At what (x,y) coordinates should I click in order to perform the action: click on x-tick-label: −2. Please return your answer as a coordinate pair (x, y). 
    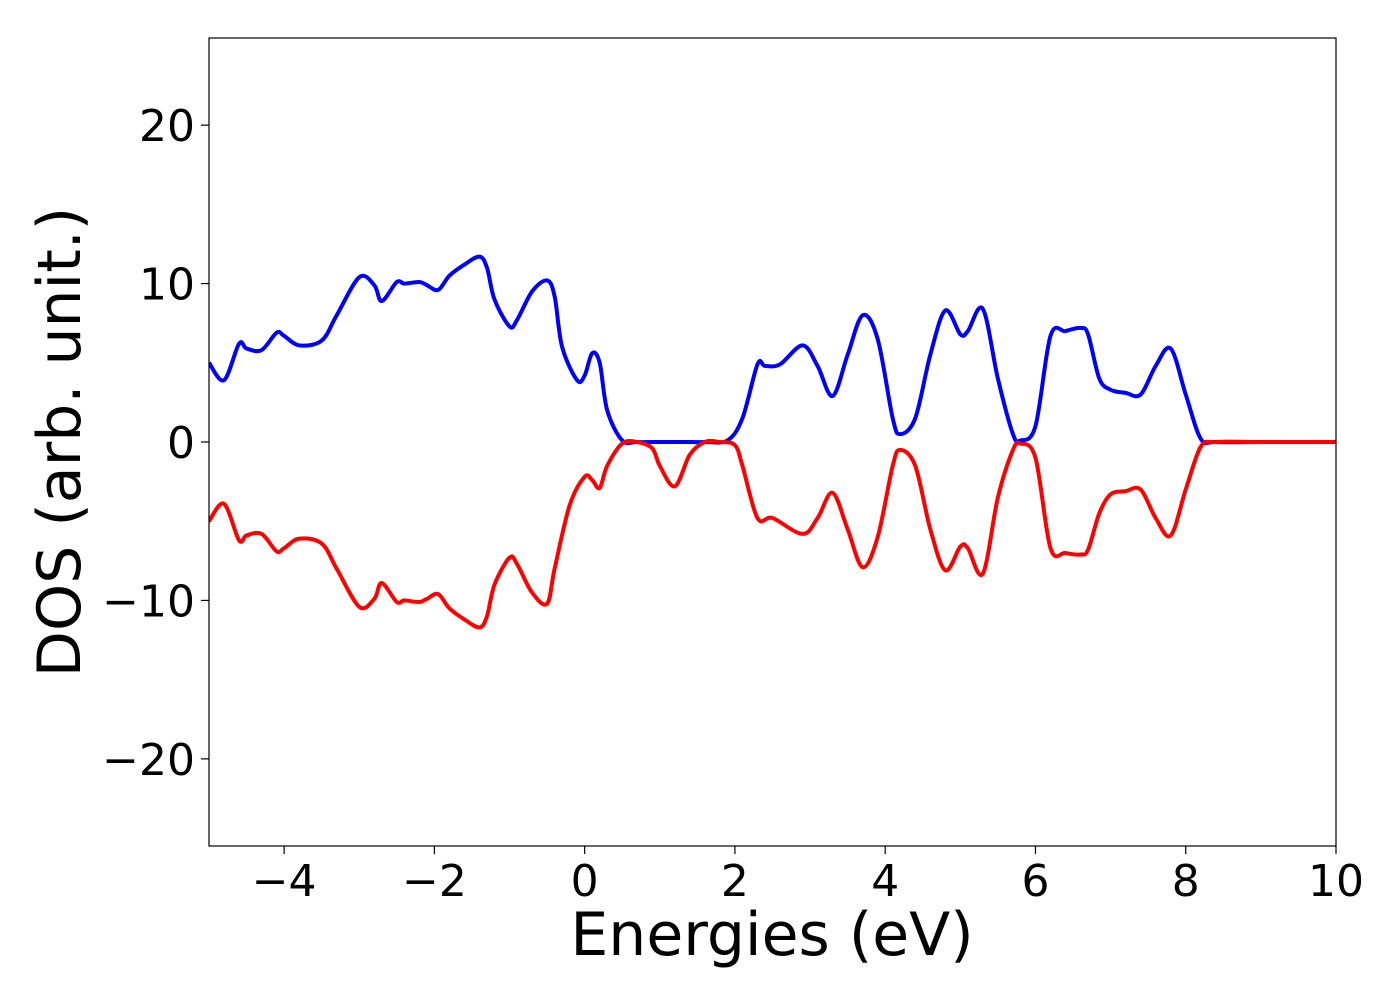
    Looking at the image, I should click on (434, 881).